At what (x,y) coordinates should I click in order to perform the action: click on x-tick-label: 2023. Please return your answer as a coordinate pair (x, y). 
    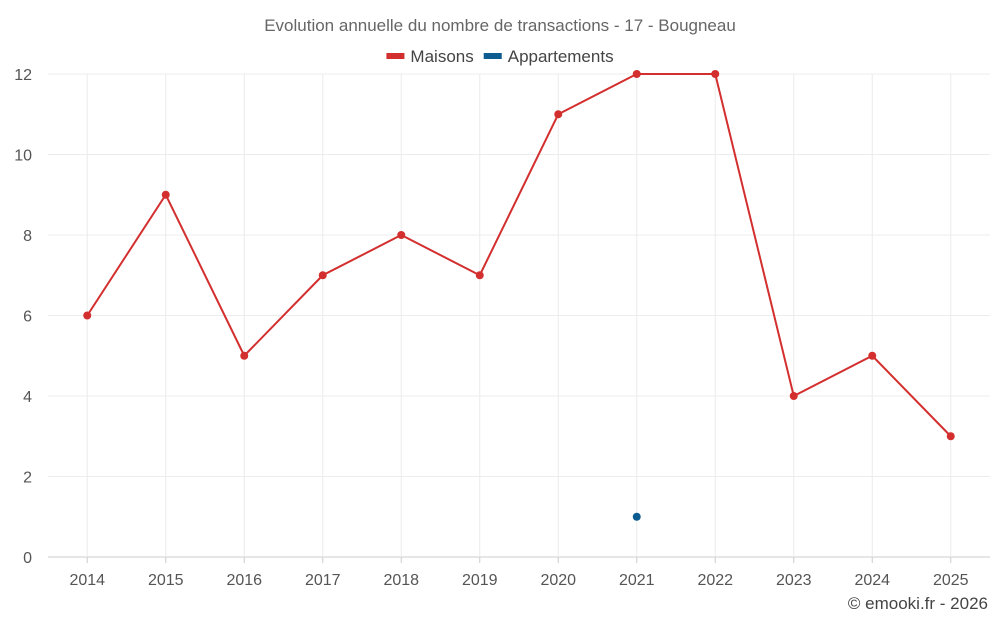
    Looking at the image, I should click on (794, 580).